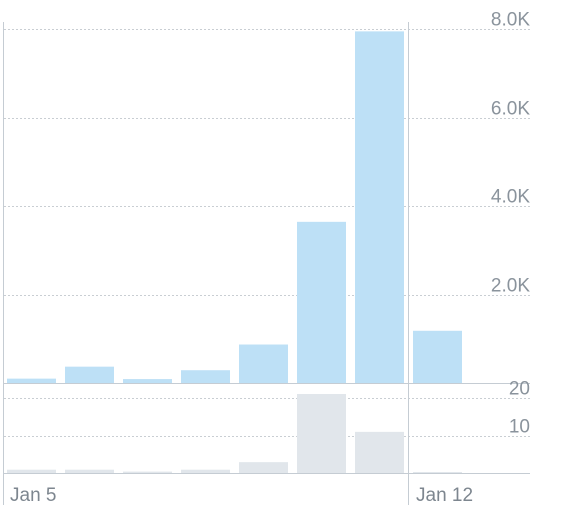 The width and height of the screenshot is (568, 528). Describe the element at coordinates (510, 20) in the screenshot. I see `top-y-tick-label-3: 8.0K` at that location.